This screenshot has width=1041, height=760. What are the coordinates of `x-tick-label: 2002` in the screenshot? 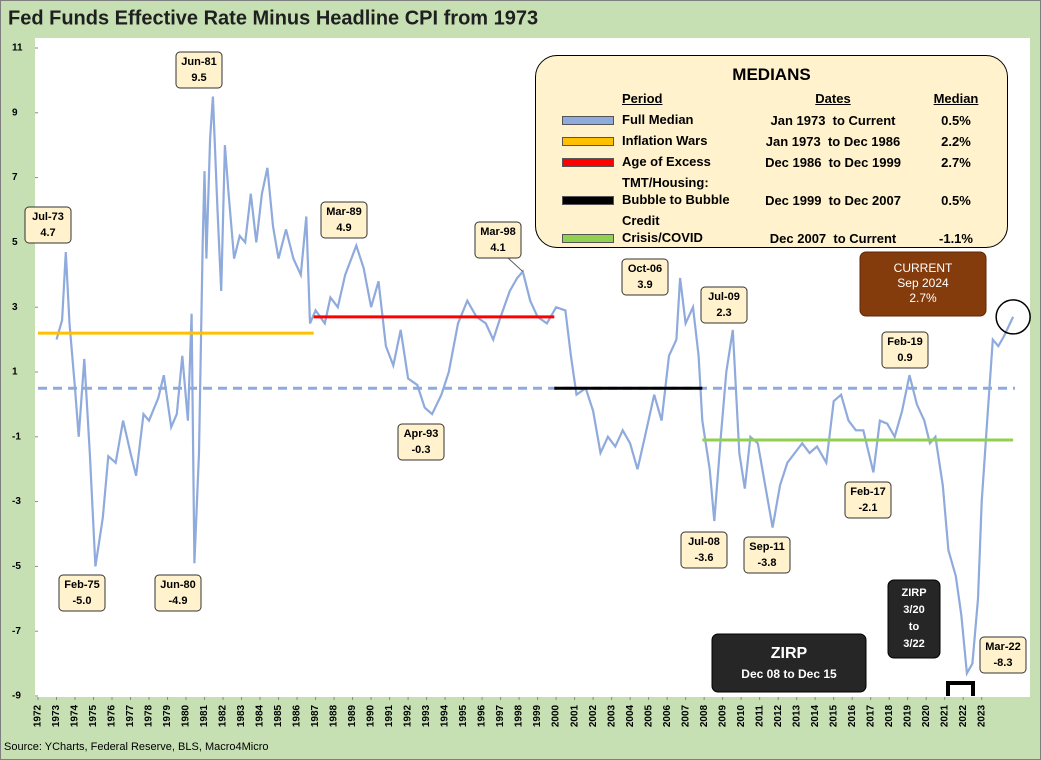 It's located at (593, 715).